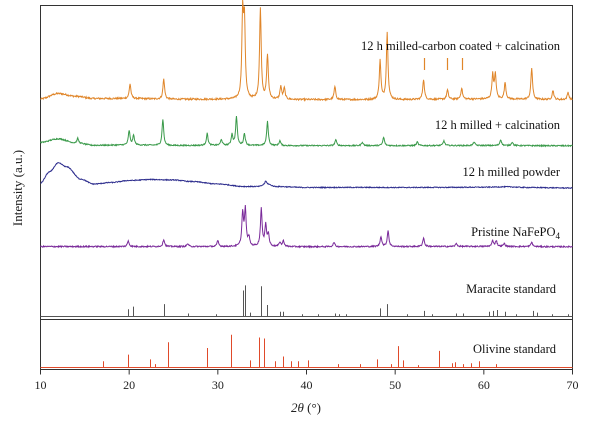 This screenshot has width=600, height=445. What do you see at coordinates (484, 385) in the screenshot?
I see `x-tick-label: 60` at bounding box center [484, 385].